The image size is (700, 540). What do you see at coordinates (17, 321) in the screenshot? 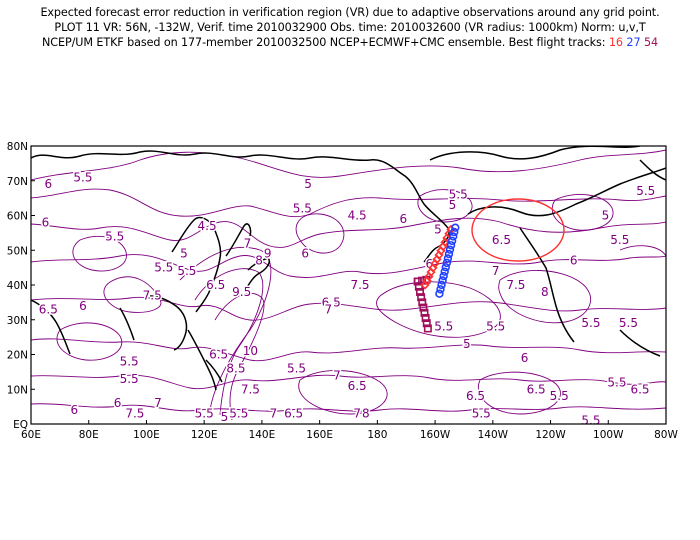
I see `y-tick-label: 30N` at bounding box center [17, 321].